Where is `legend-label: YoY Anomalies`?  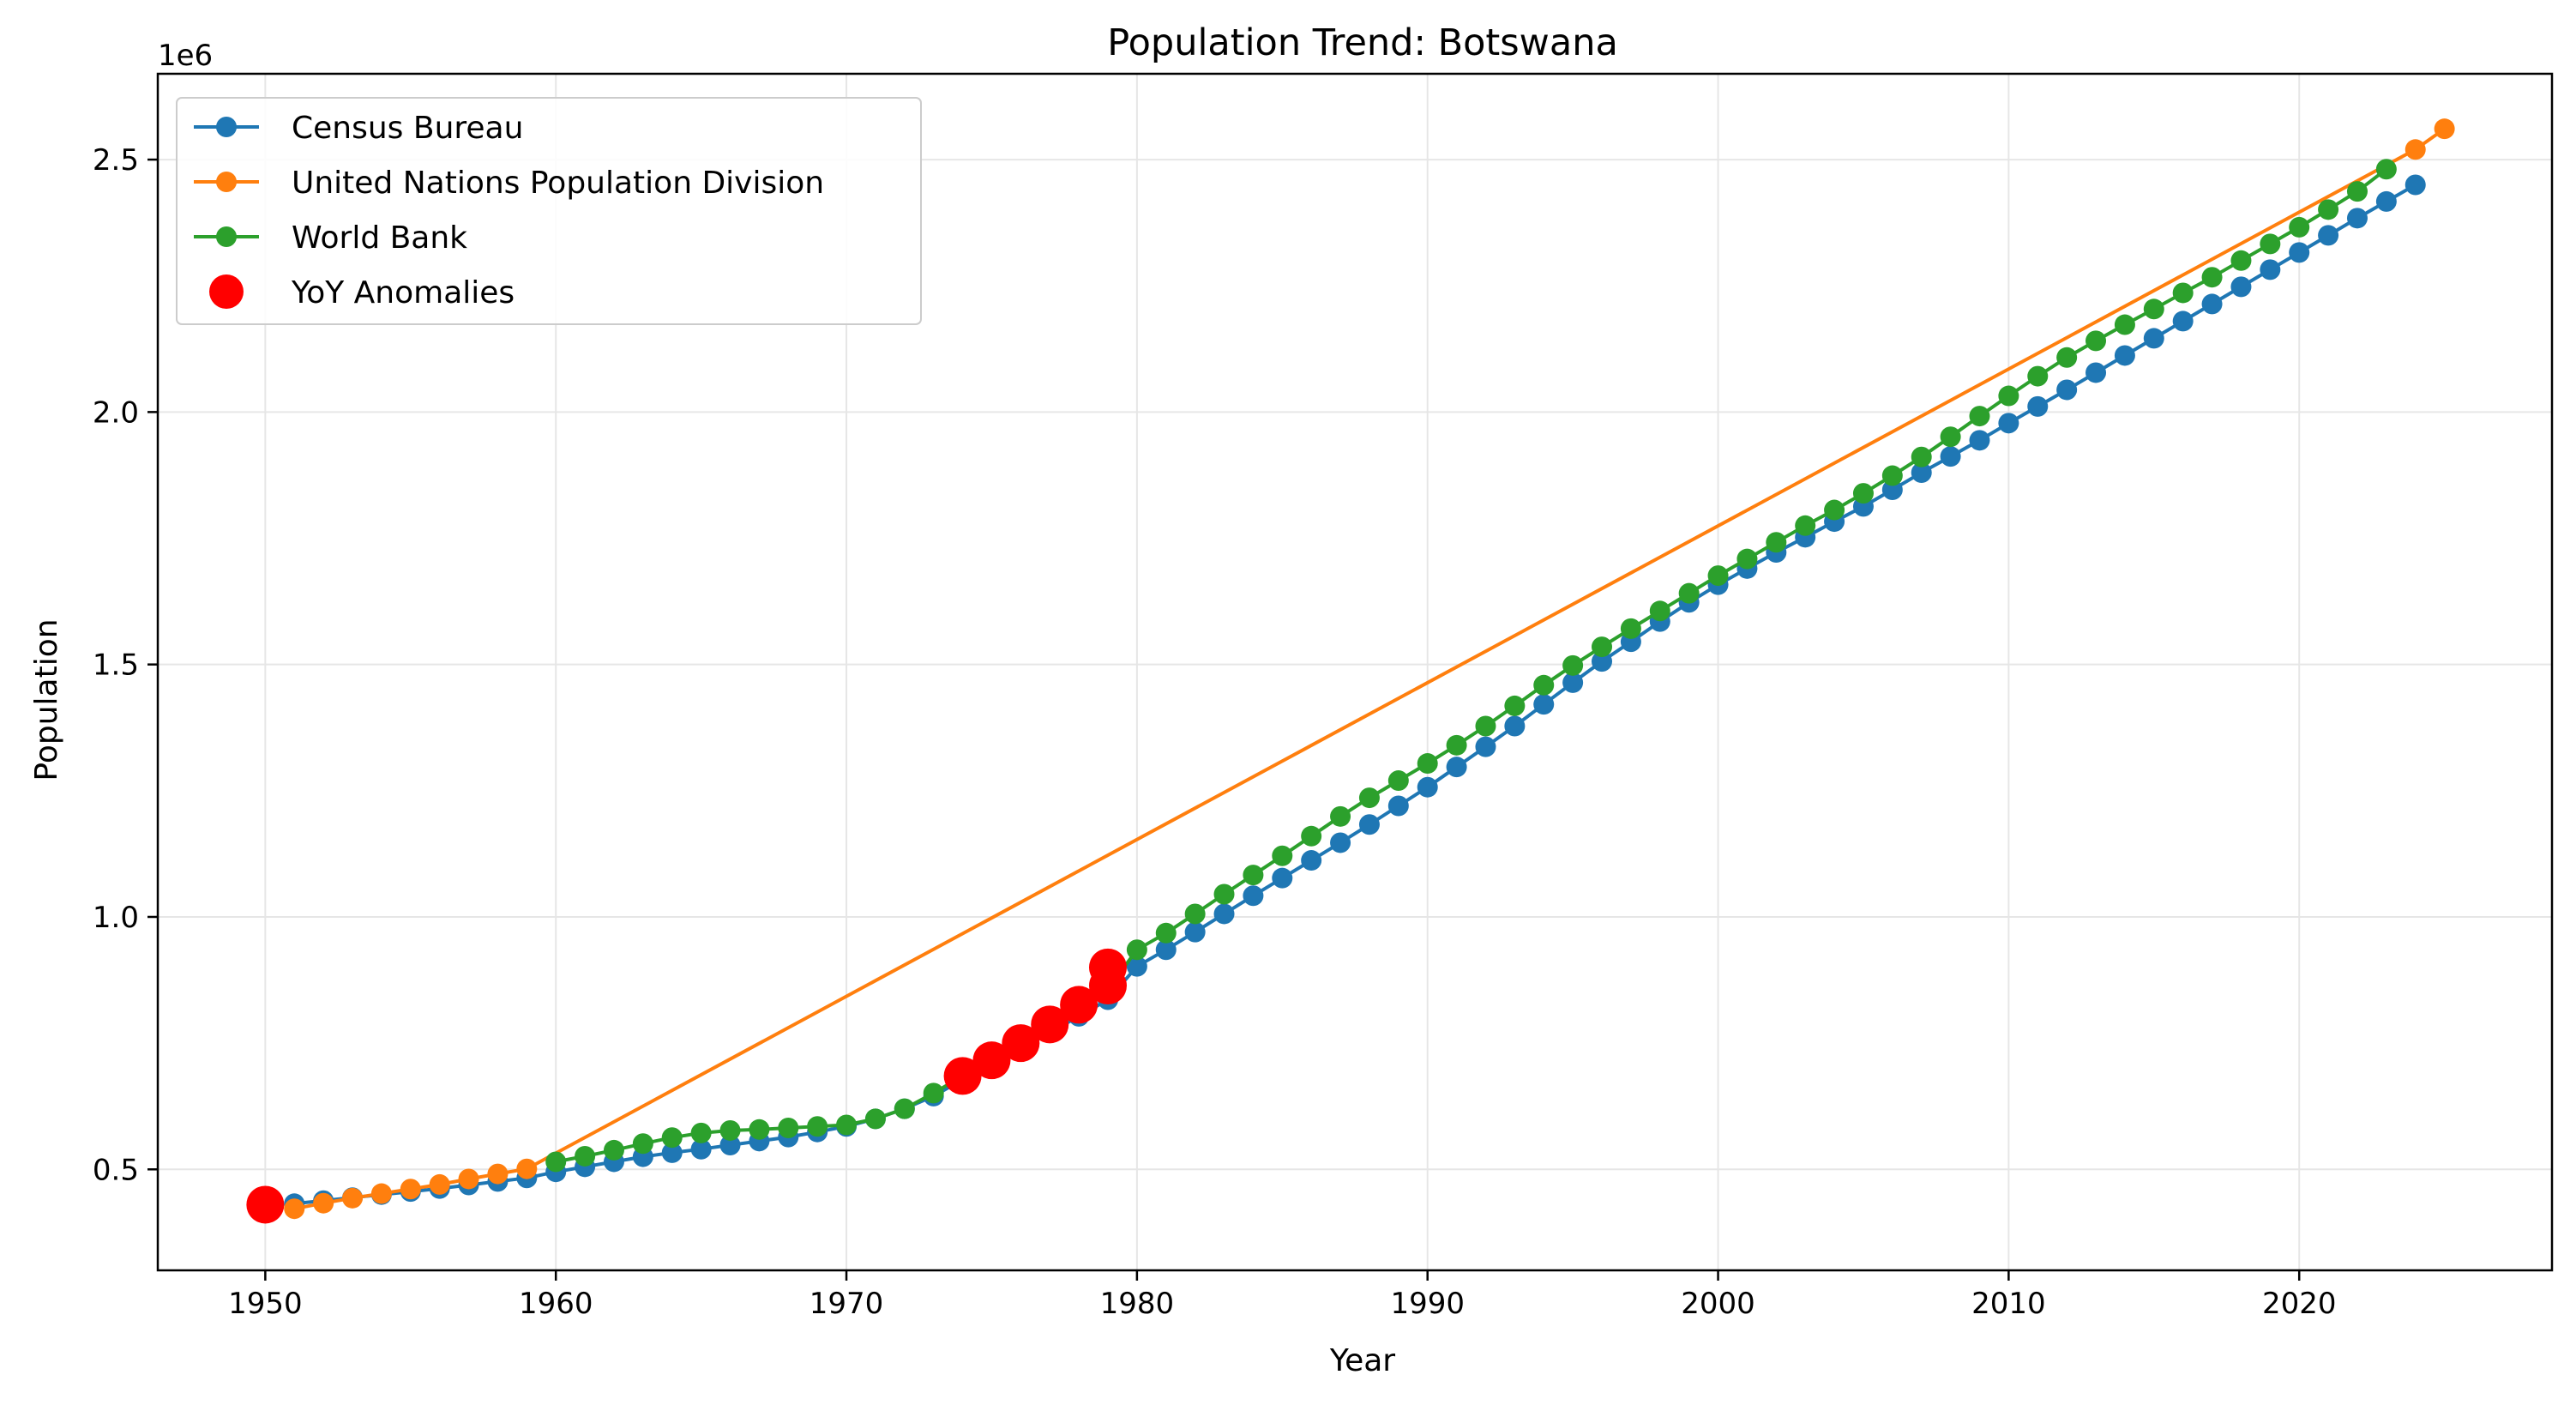 legend-label: YoY Anomalies is located at coordinates (403, 293).